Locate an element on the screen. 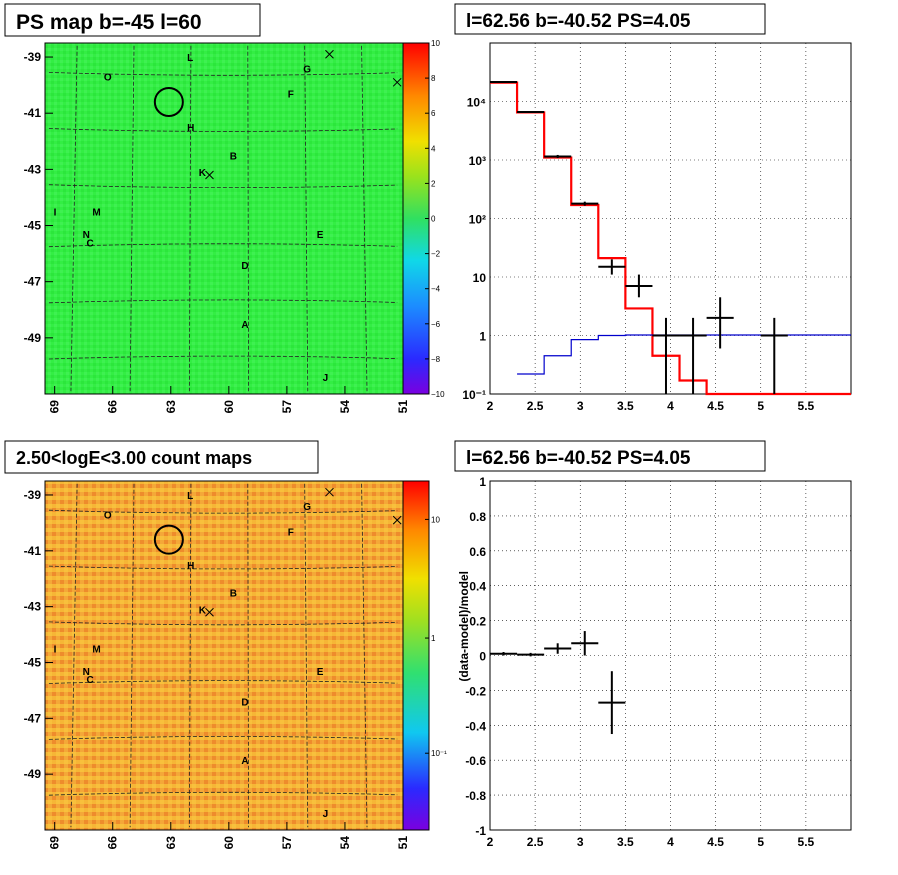 The image size is (898, 875). y-tick-label: -0.2 is located at coordinates (475, 691).